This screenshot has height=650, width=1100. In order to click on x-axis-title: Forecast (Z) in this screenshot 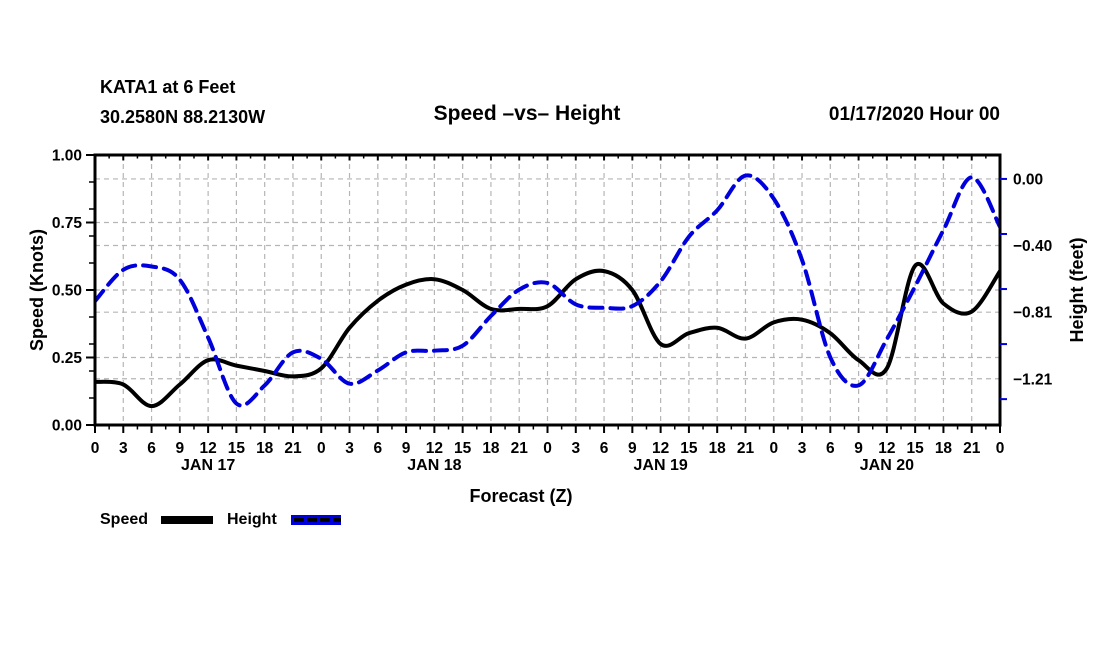, I will do `click(521, 496)`.